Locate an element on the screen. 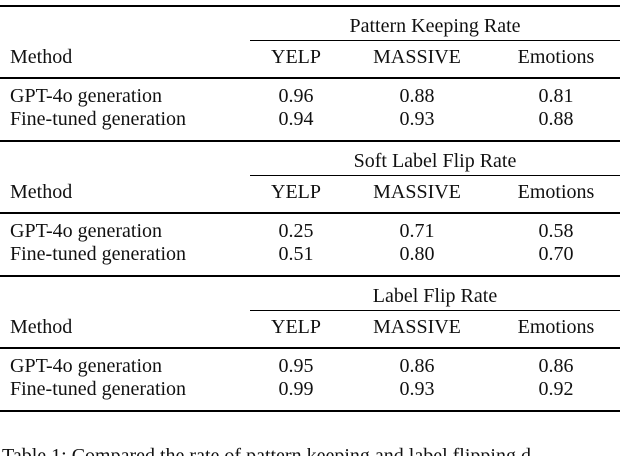 The height and width of the screenshot is (456, 620). value-cell: 0.70 is located at coordinates (556, 254).